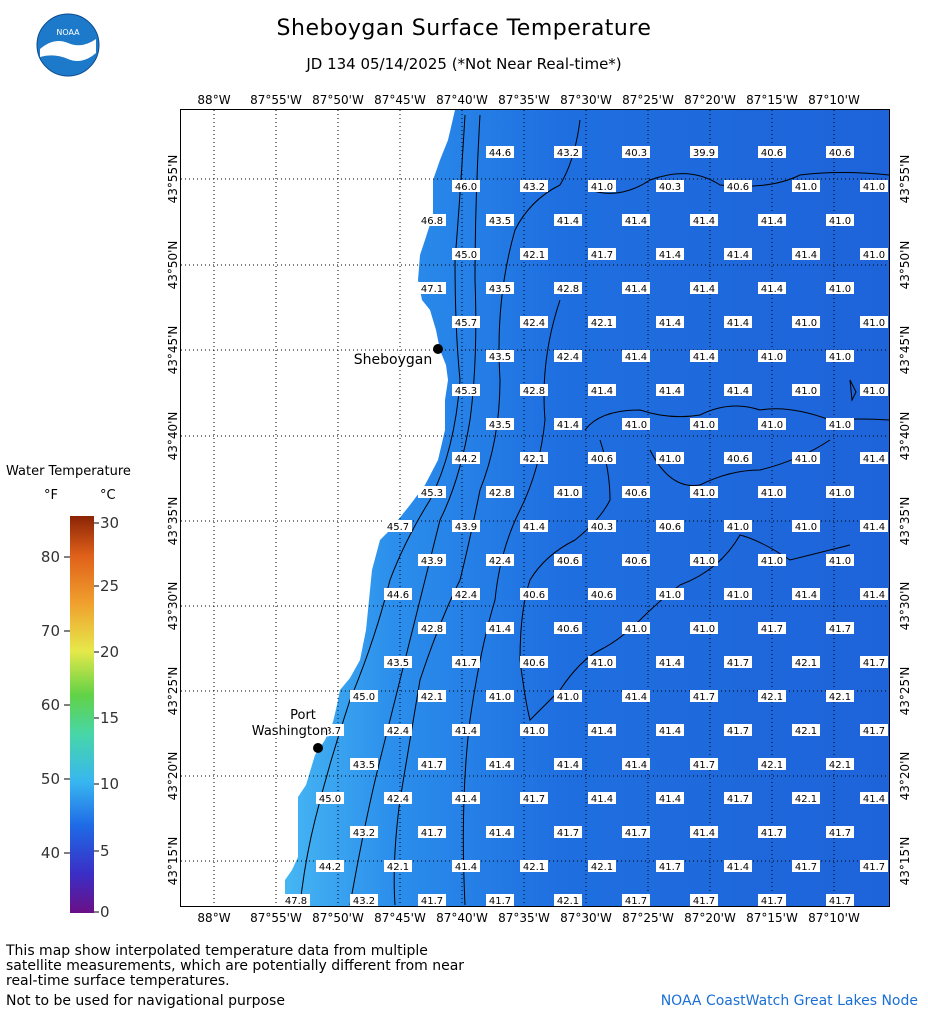 The width and height of the screenshot is (928, 1018). What do you see at coordinates (398, 527) in the screenshot?
I see `svg-text: 45.7` at bounding box center [398, 527].